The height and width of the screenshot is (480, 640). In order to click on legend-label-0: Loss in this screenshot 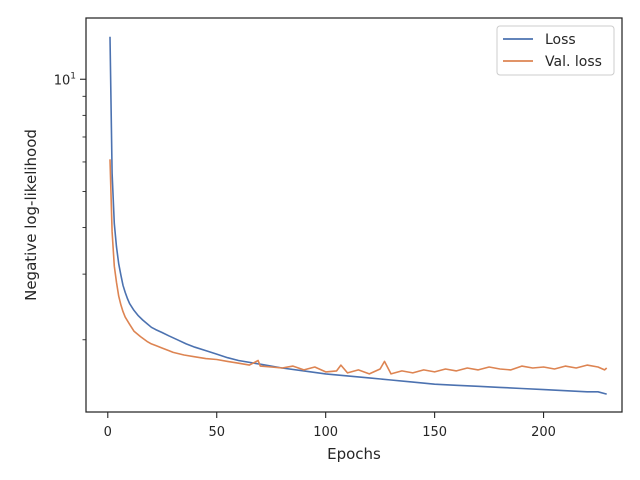, I will do `click(560, 40)`.